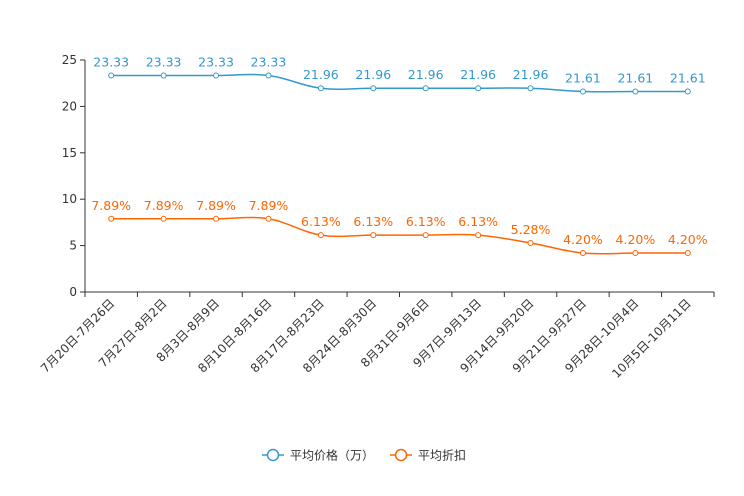 The width and height of the screenshot is (744, 496). I want to click on data-label-s0-7: 21.96, so click(478, 74).